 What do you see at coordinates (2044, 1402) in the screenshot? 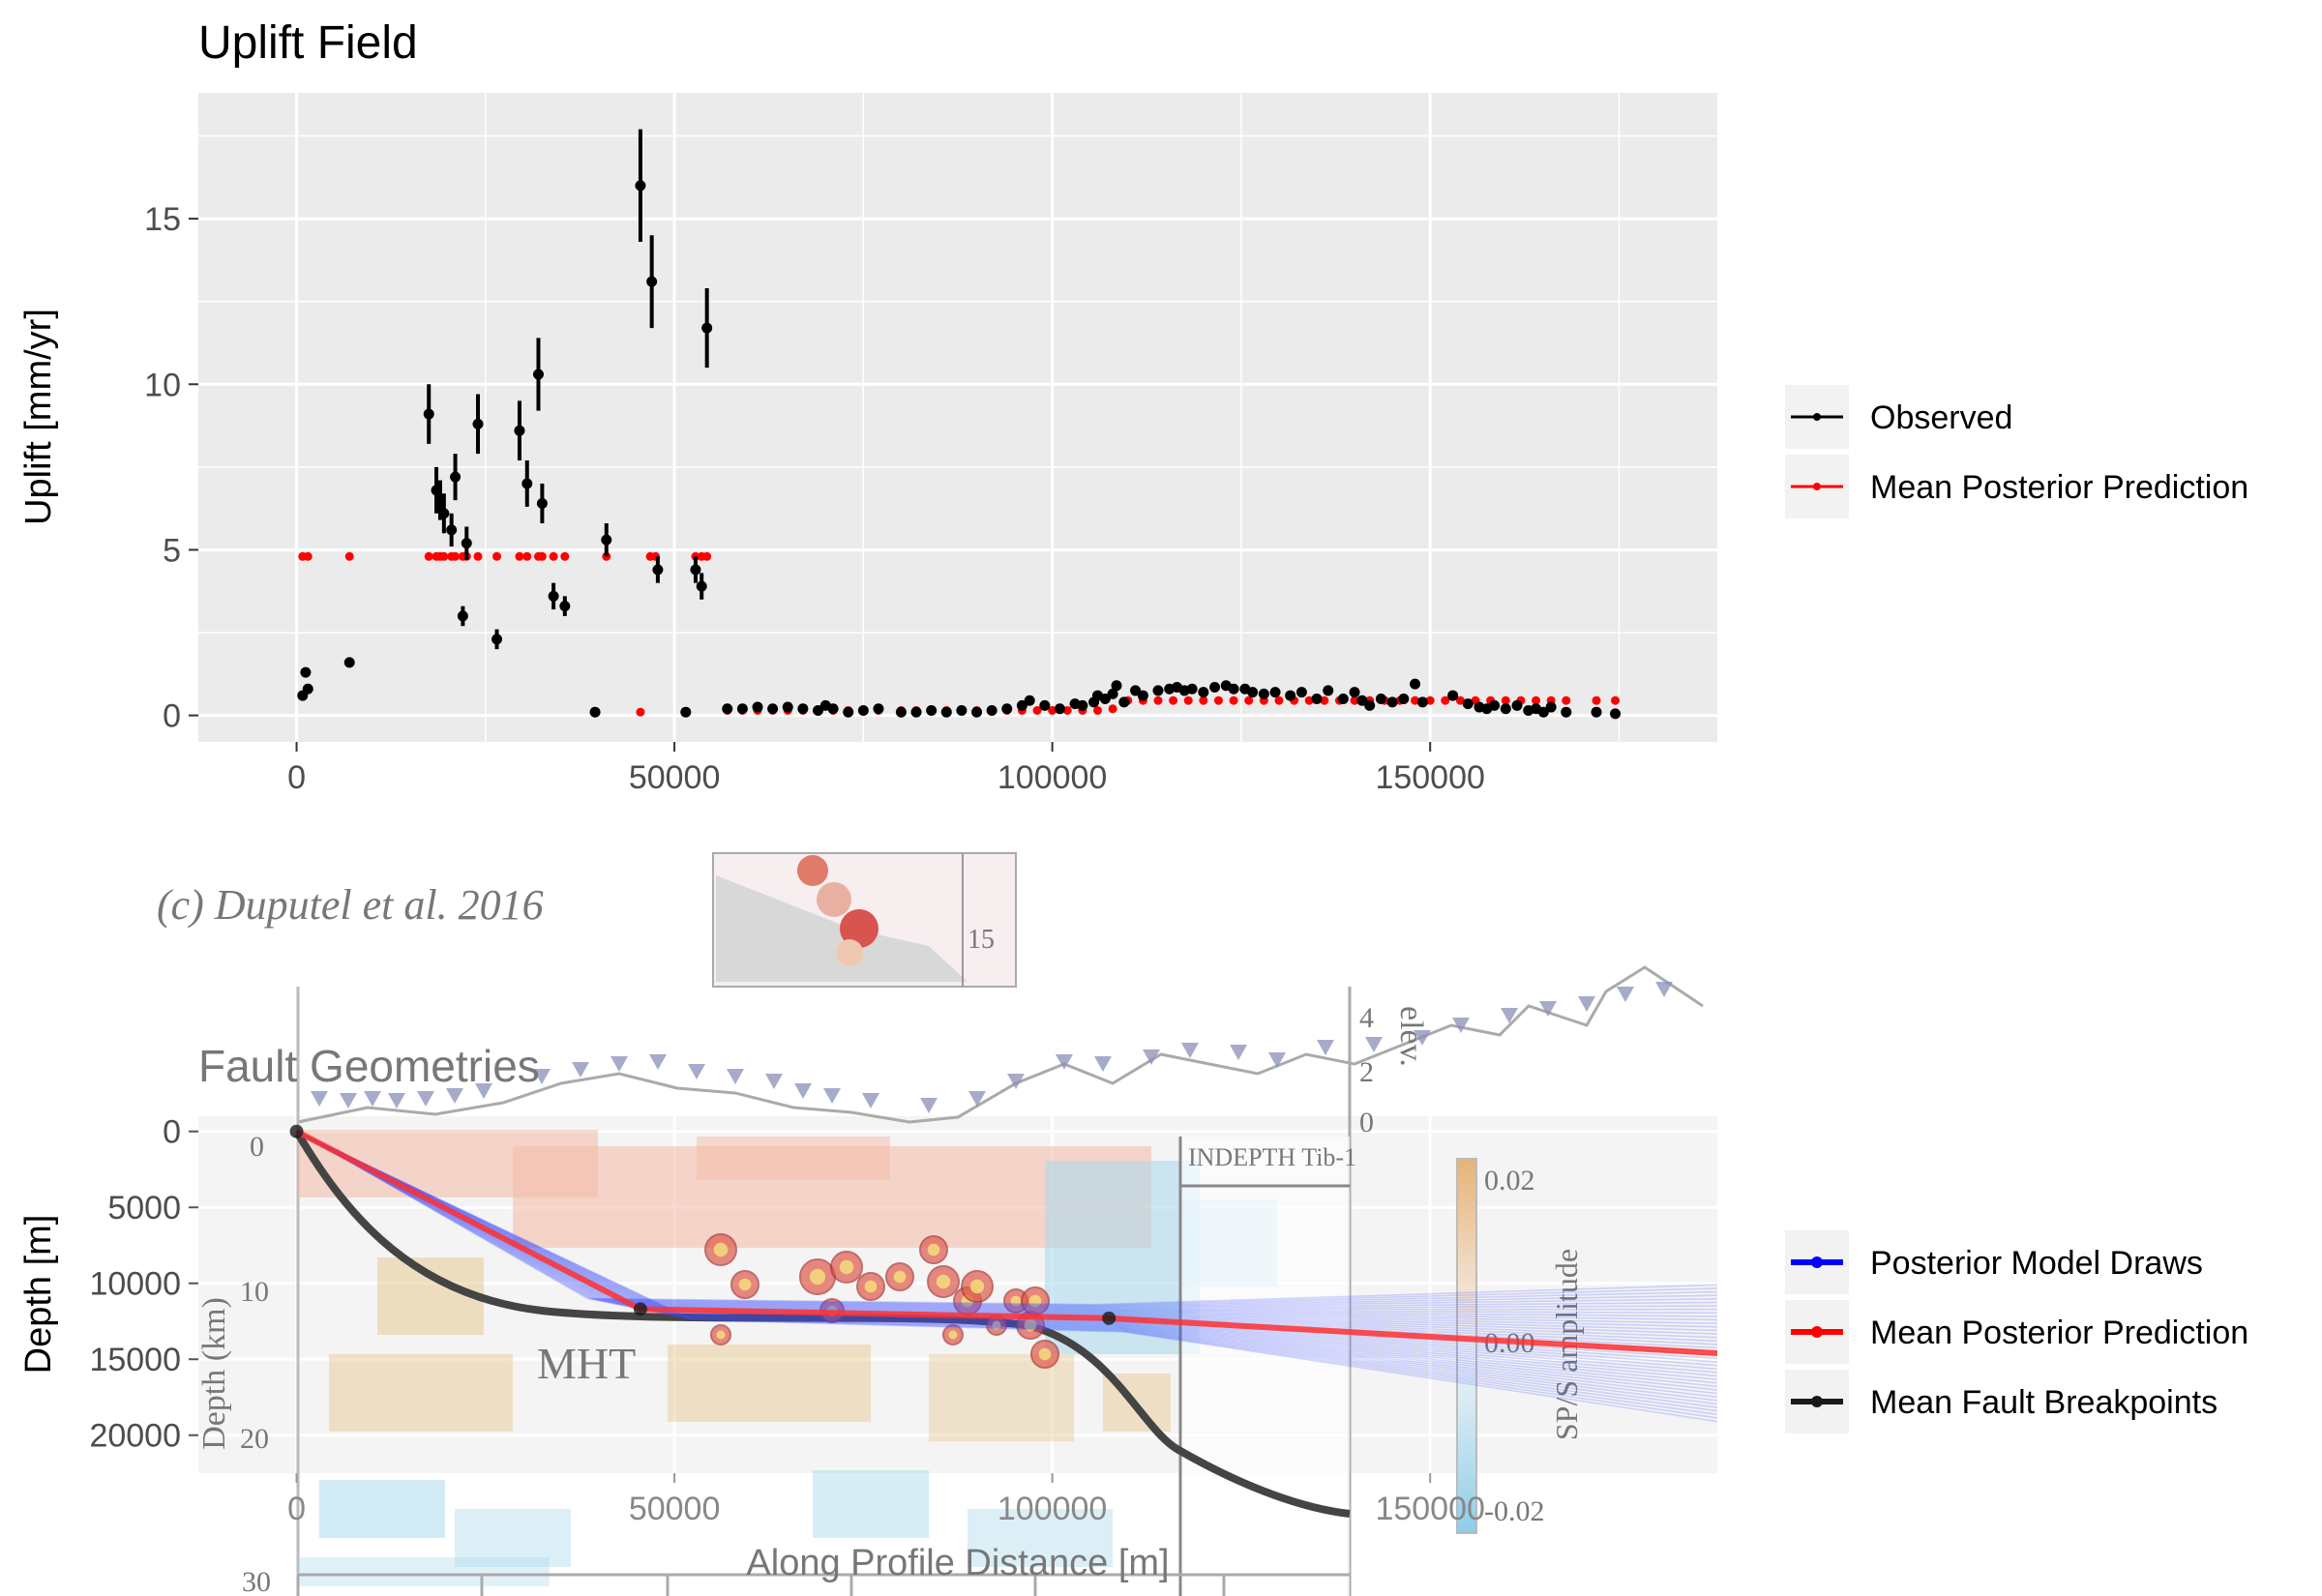
I see `legend-label-mean-fault-breakpoints: Mean Fault Breakpoints` at bounding box center [2044, 1402].